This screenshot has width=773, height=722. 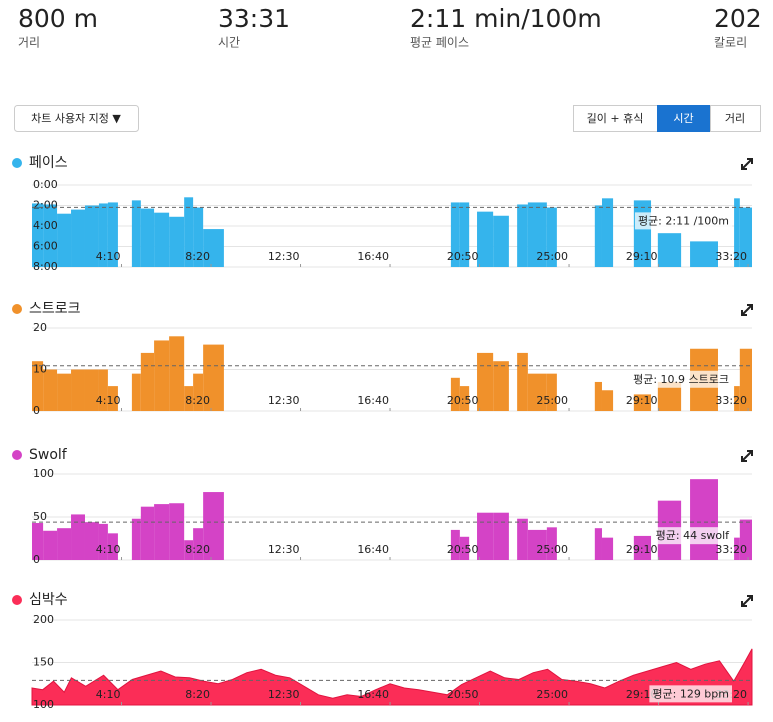 I want to click on chart-title: Swolf, so click(x=48, y=455).